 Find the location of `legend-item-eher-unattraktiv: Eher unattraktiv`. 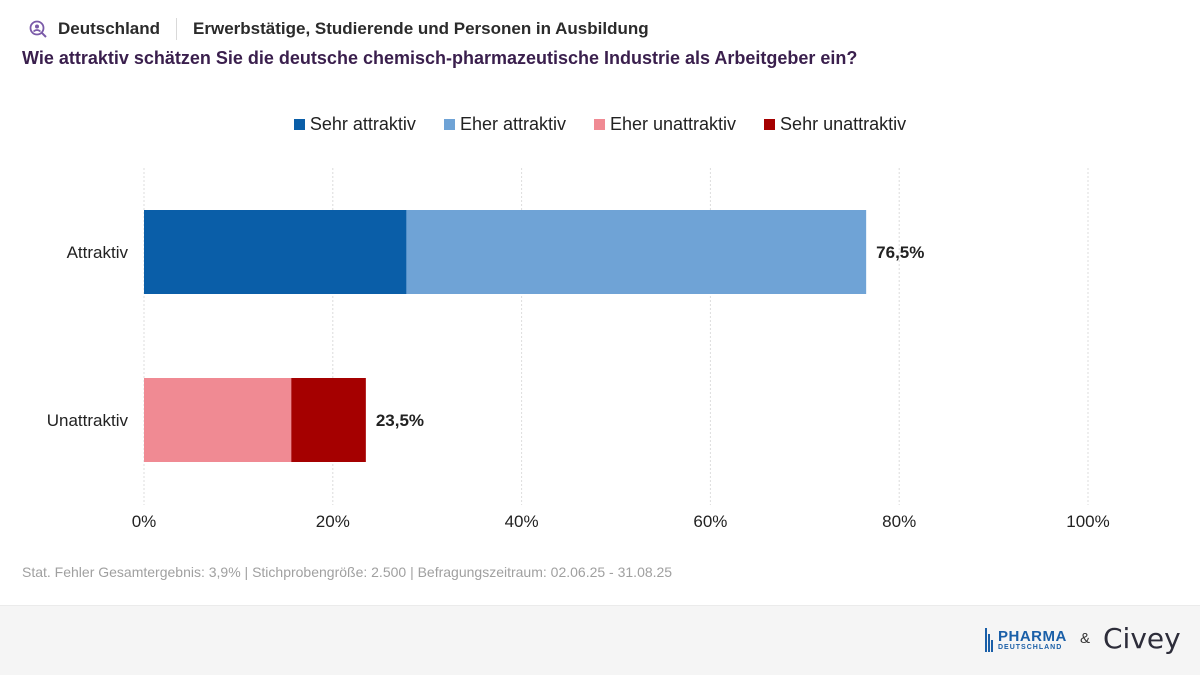

legend-item-eher-unattraktiv: Eher unattraktiv is located at coordinates (665, 124).